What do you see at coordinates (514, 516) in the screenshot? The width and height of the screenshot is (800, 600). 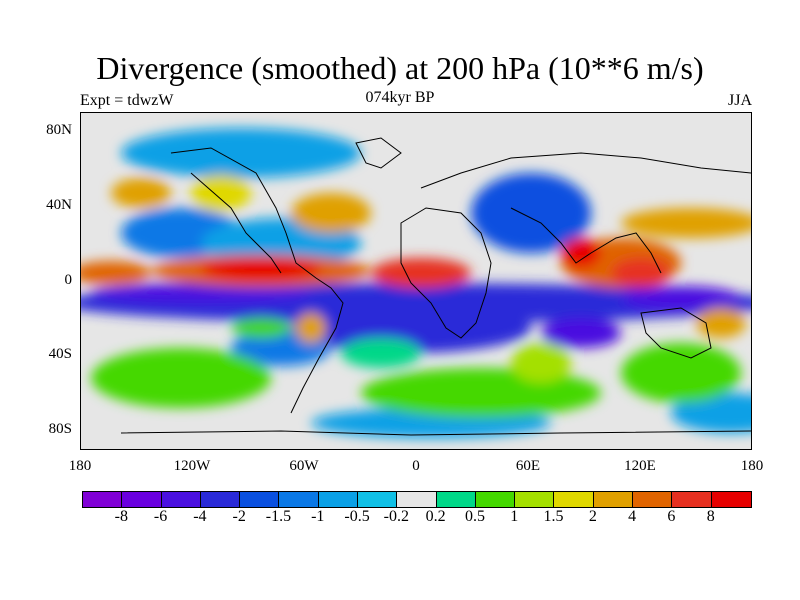 I see `colorbar-label: 1` at bounding box center [514, 516].